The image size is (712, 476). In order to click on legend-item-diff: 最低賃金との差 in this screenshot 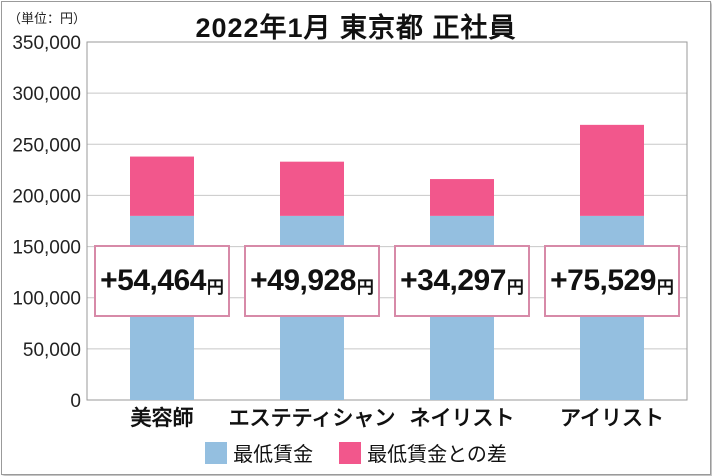, I will do `click(423, 452)`.